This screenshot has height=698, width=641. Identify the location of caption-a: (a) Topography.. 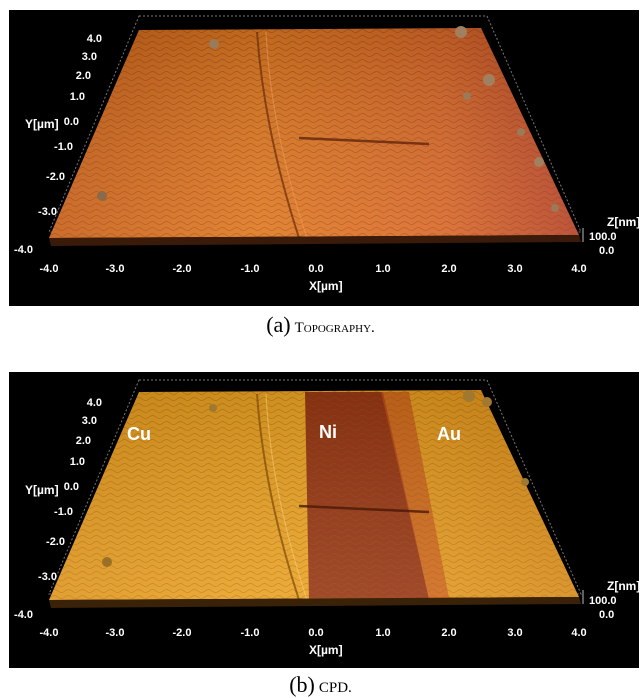
(320, 325).